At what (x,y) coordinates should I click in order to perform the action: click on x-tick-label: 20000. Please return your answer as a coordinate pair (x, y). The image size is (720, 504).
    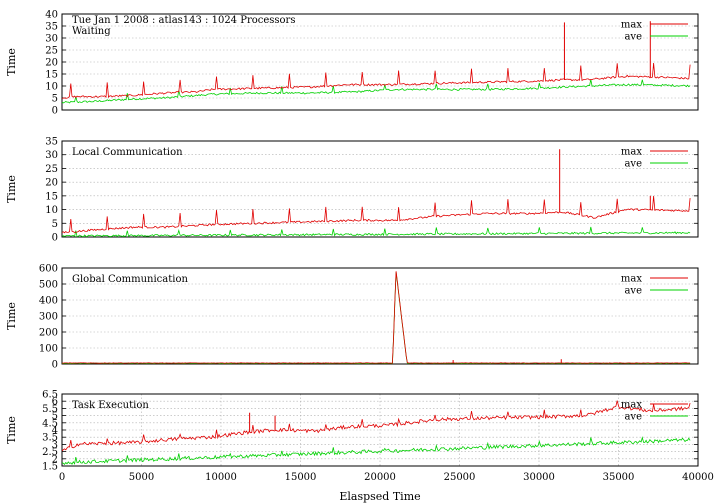
    Looking at the image, I should click on (380, 477).